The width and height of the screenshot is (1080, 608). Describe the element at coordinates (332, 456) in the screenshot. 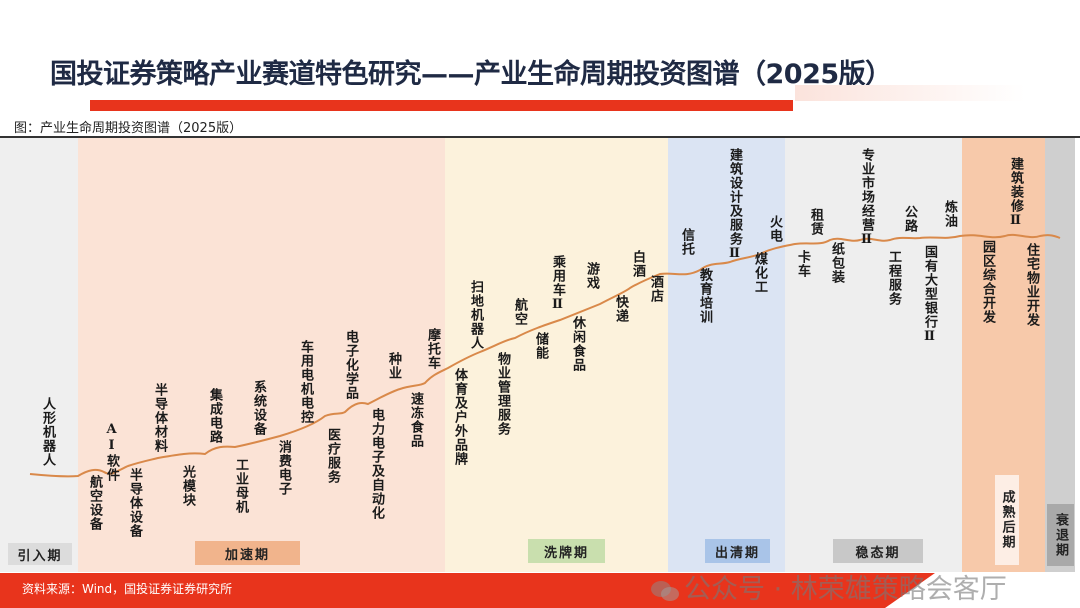

I see `industry-label: 医疗服务` at that location.